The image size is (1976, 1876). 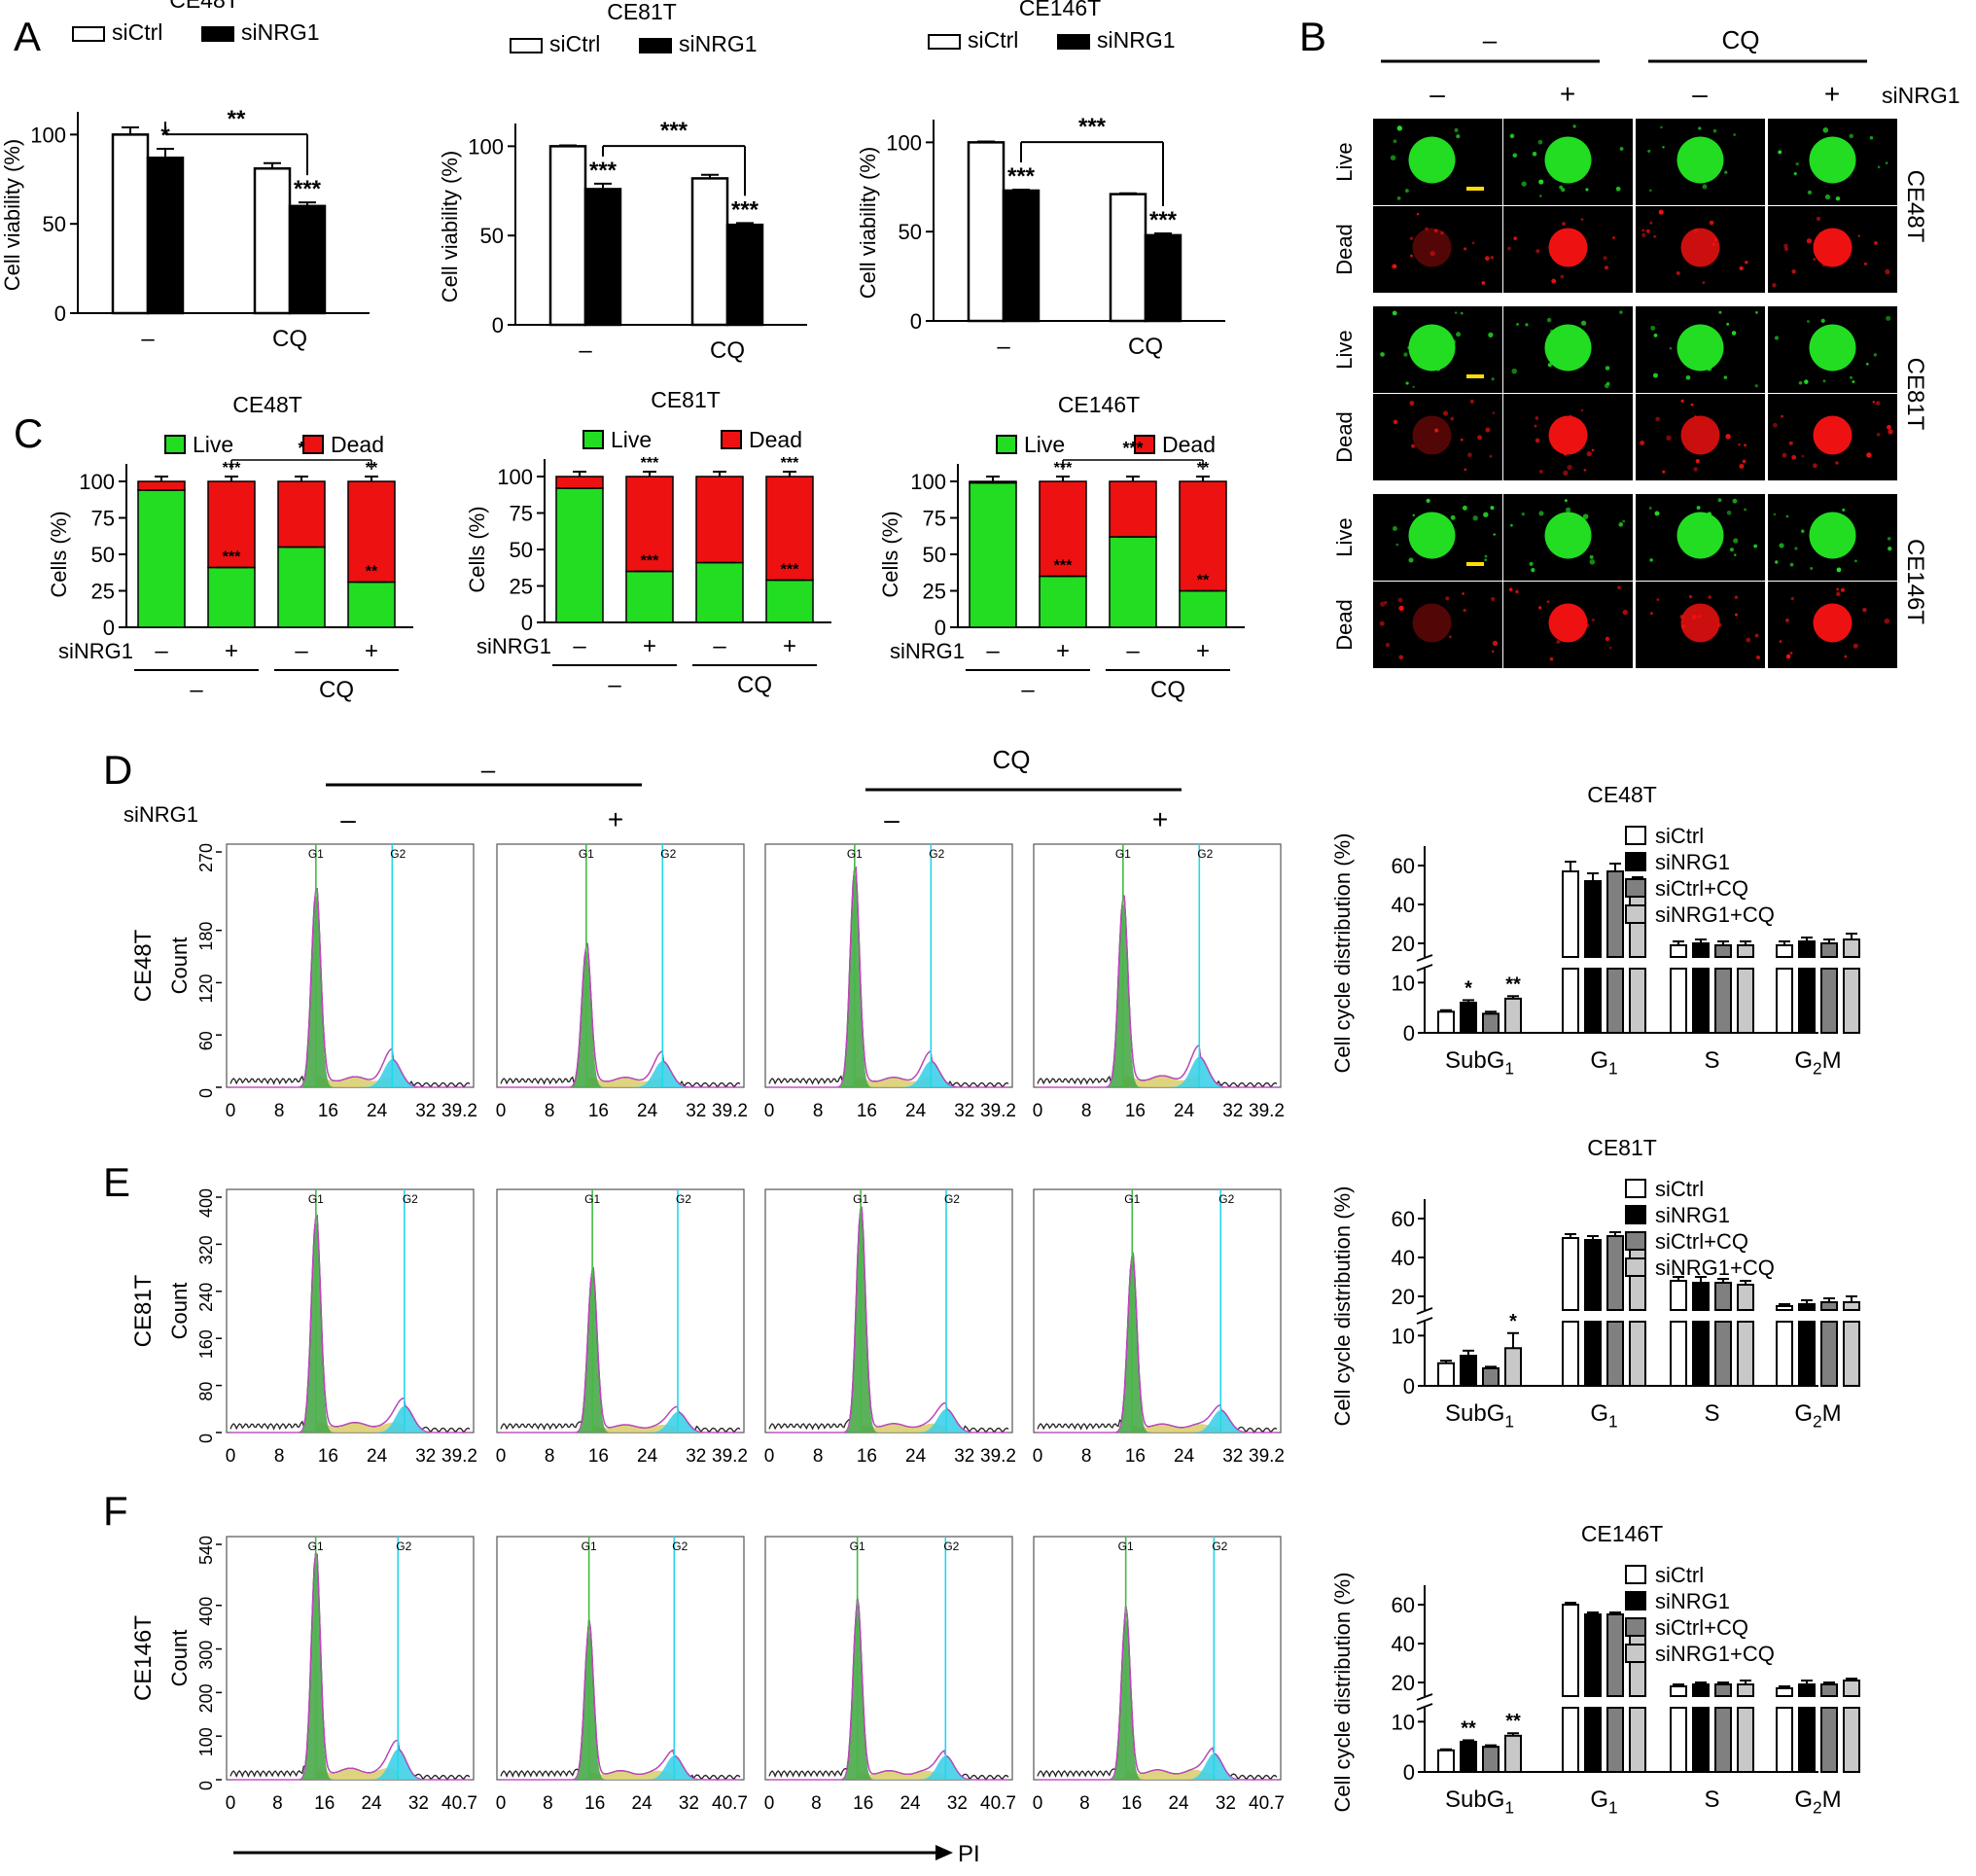 I want to click on raw-histogram-line, so click(x=888, y=977).